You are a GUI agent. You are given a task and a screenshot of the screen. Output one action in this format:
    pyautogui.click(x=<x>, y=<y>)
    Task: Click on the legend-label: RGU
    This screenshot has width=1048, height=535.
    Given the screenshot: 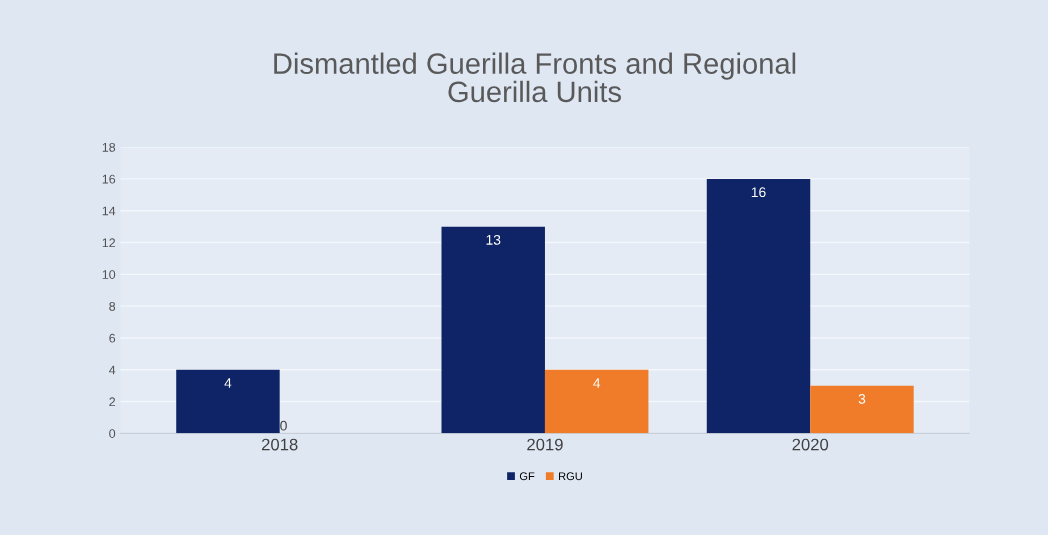 What is the action you would take?
    pyautogui.click(x=570, y=476)
    